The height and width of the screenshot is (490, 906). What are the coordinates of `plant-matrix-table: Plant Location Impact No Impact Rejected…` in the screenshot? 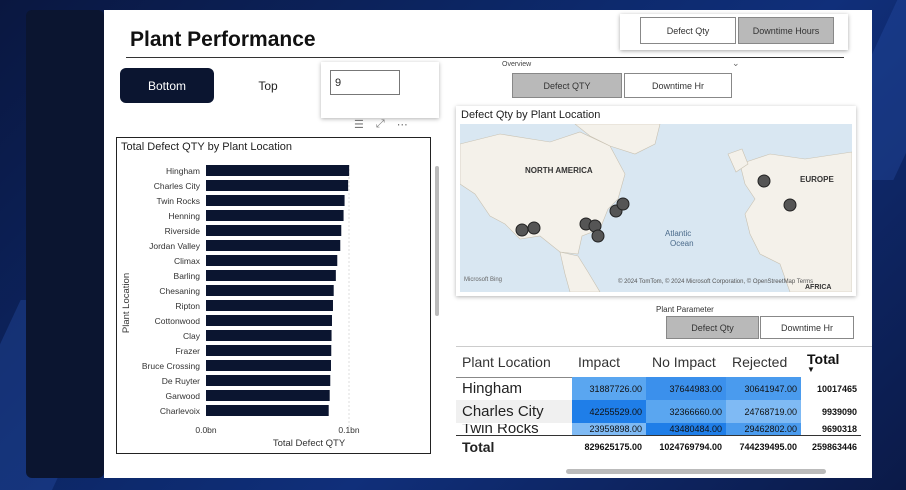 It's located at (664, 412).